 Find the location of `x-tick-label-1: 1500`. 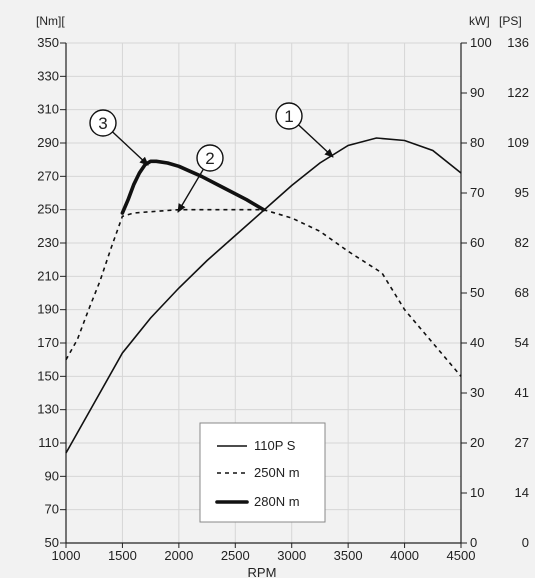

x-tick-label-1: 1500 is located at coordinates (122, 555).